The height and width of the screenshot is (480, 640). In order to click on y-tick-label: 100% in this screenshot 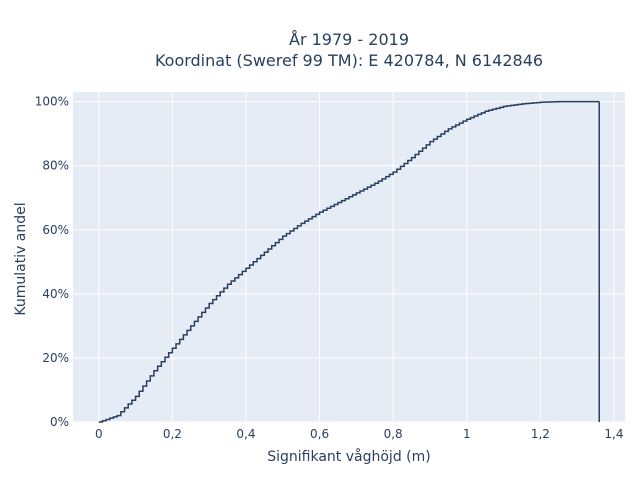, I will do `click(52, 102)`.